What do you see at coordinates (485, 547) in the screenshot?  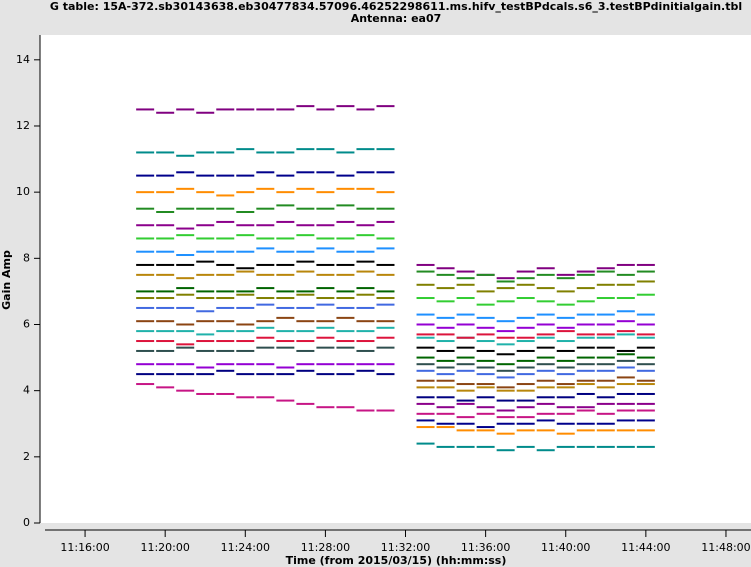 I see `x-tick-label: 11:36:00` at bounding box center [485, 547].